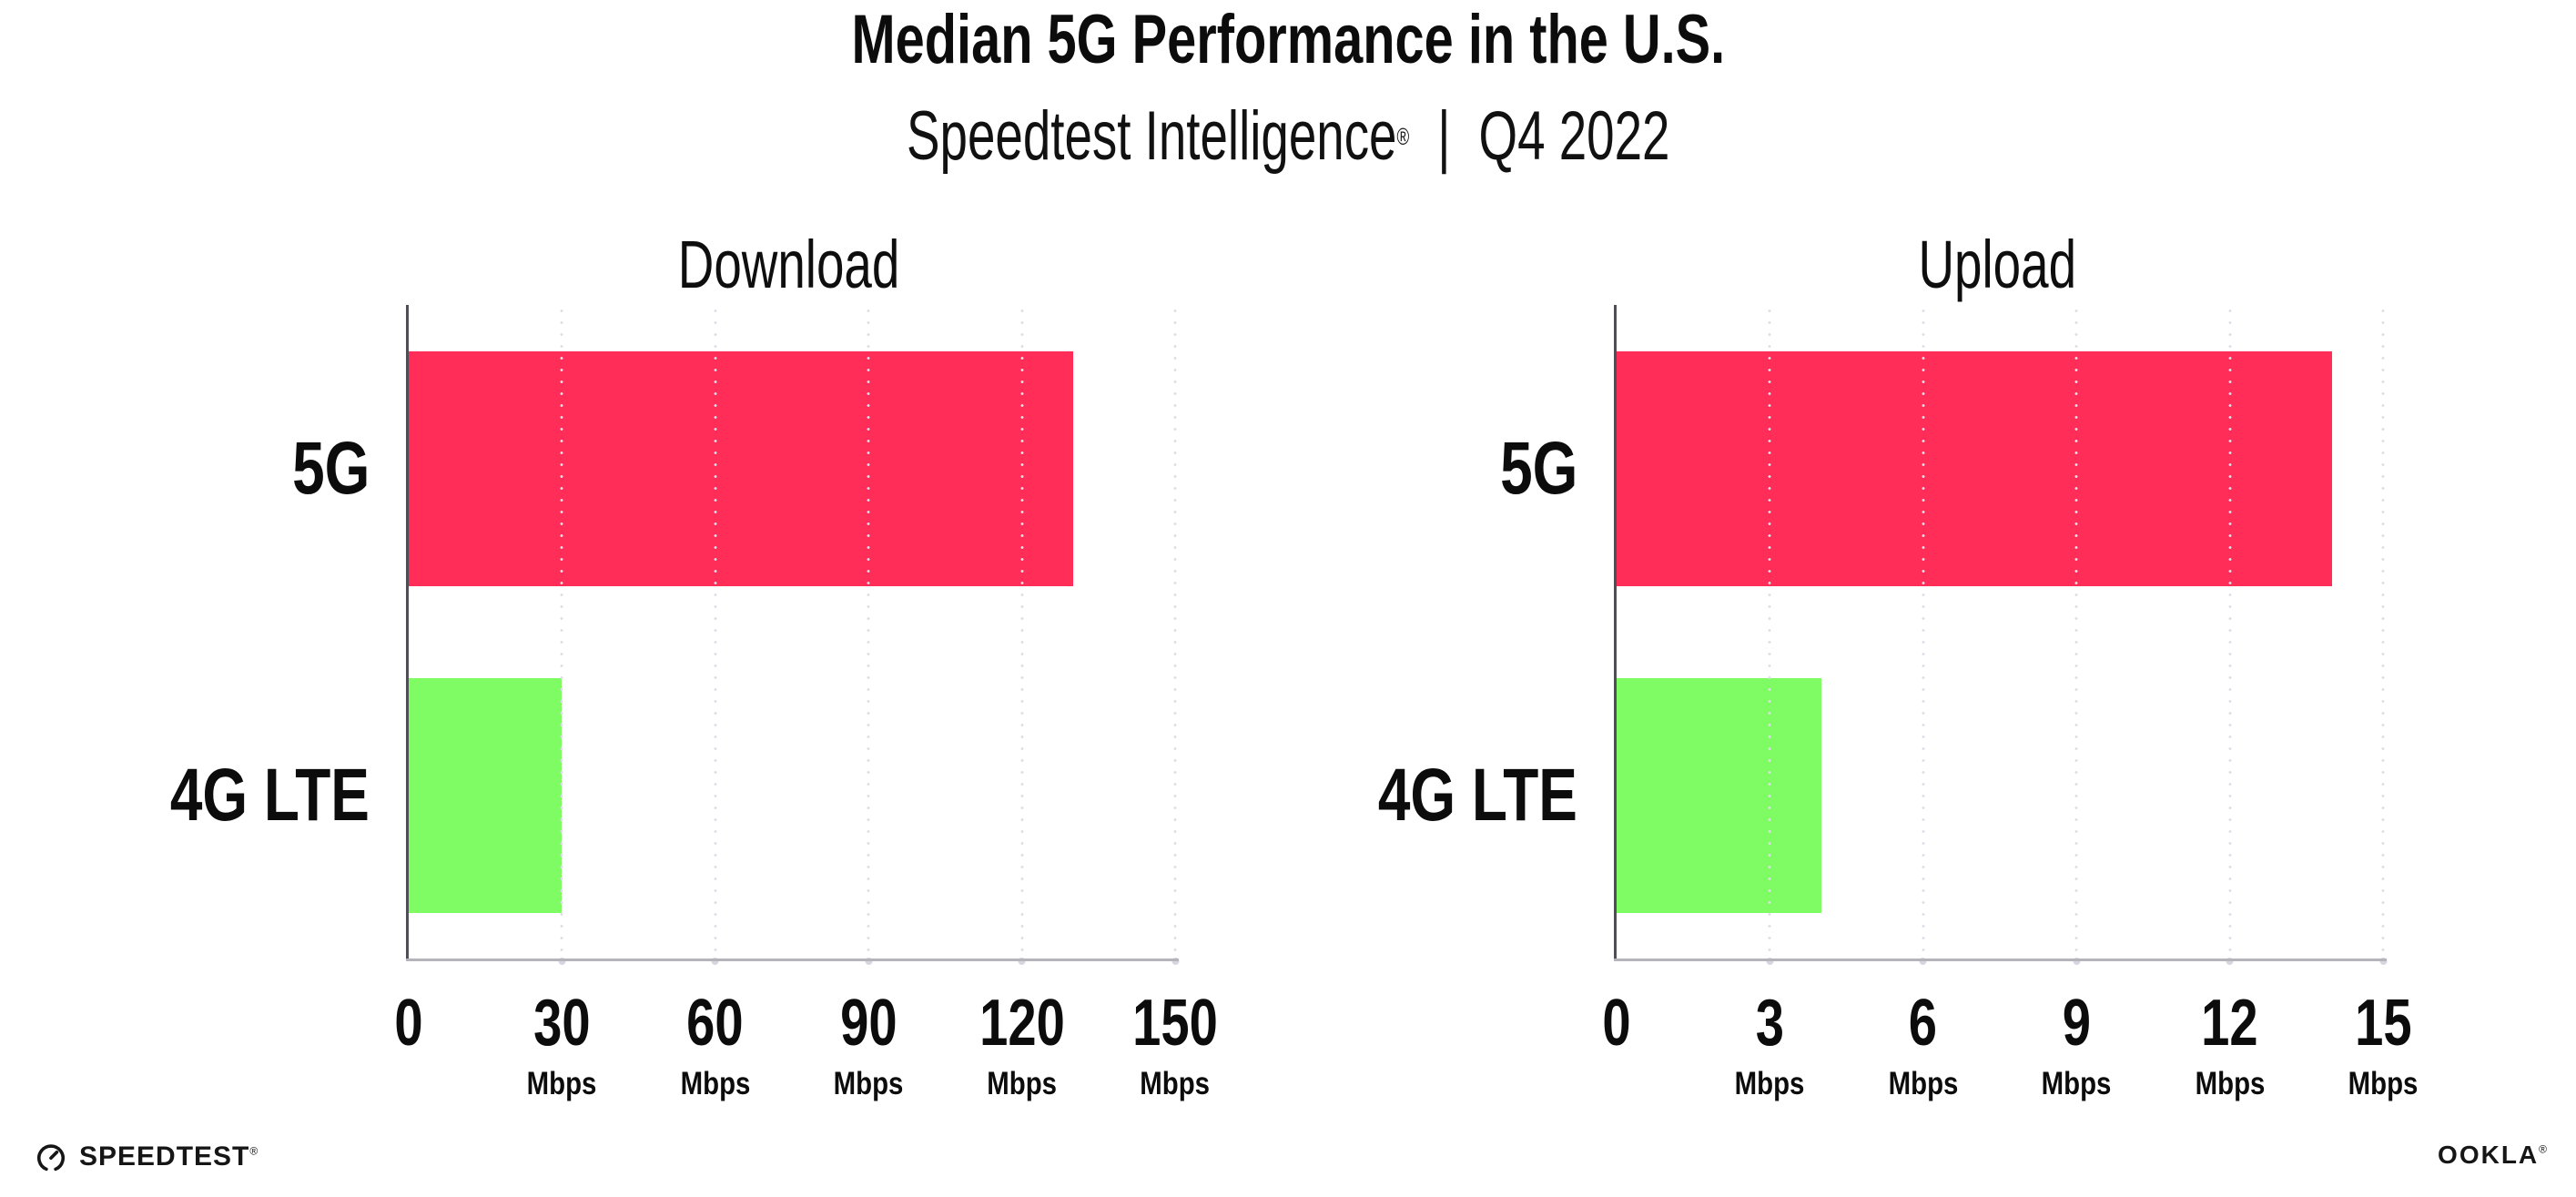 The height and width of the screenshot is (1197, 2576). Describe the element at coordinates (789, 265) in the screenshot. I see `download-chart-title: Download` at that location.